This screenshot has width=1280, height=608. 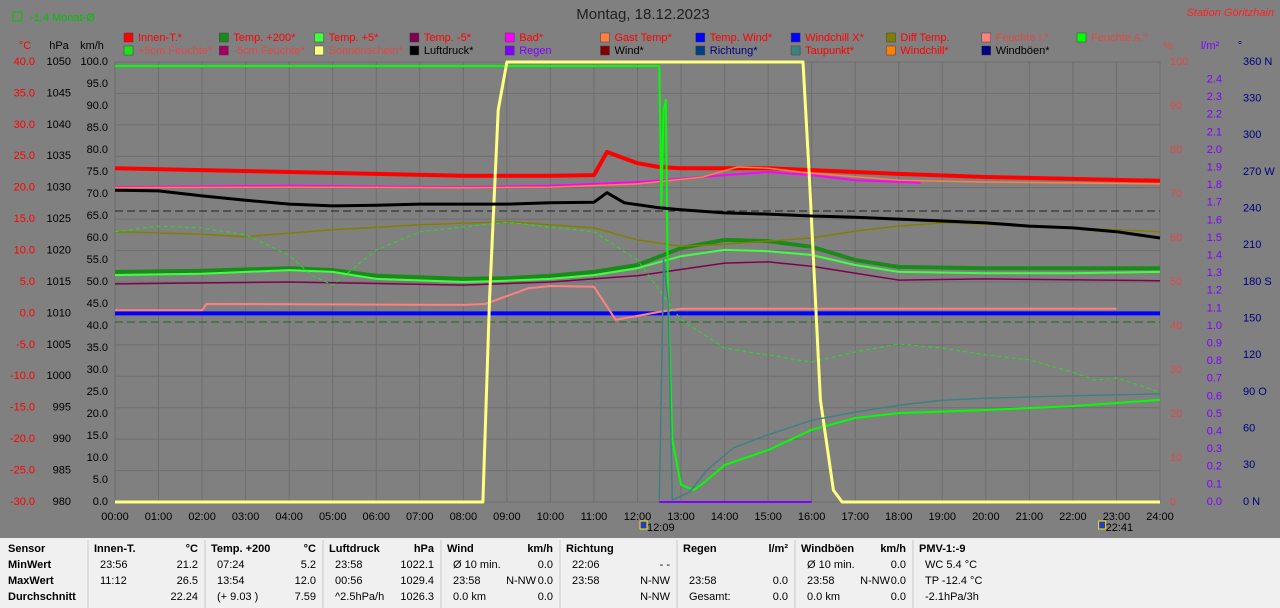 What do you see at coordinates (725, 517) in the screenshot?
I see `x-tick-label: 14:00` at bounding box center [725, 517].